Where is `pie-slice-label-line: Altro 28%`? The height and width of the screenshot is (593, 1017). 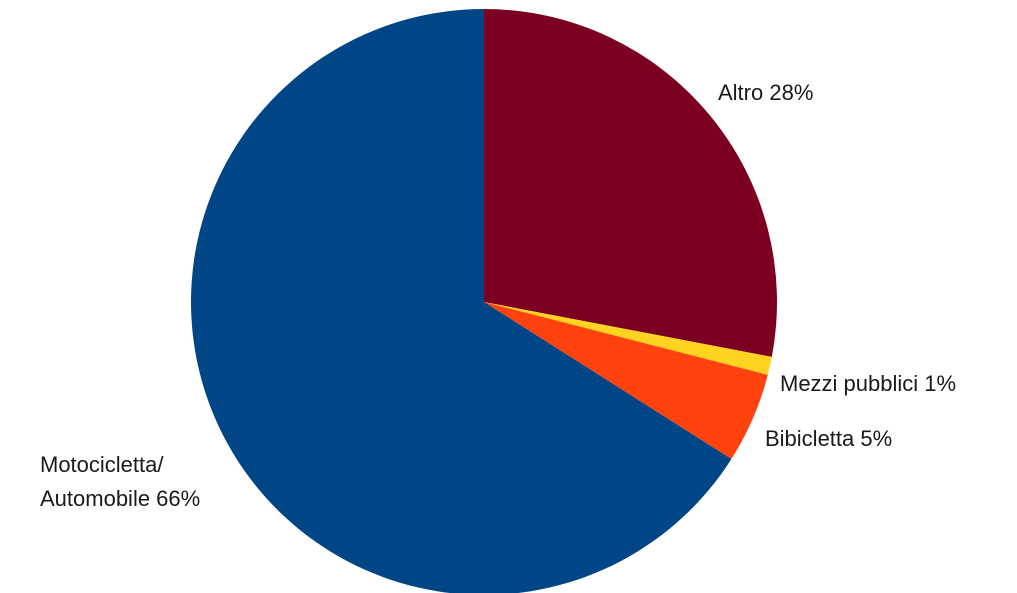
pie-slice-label-line: Altro 28% is located at coordinates (765, 92).